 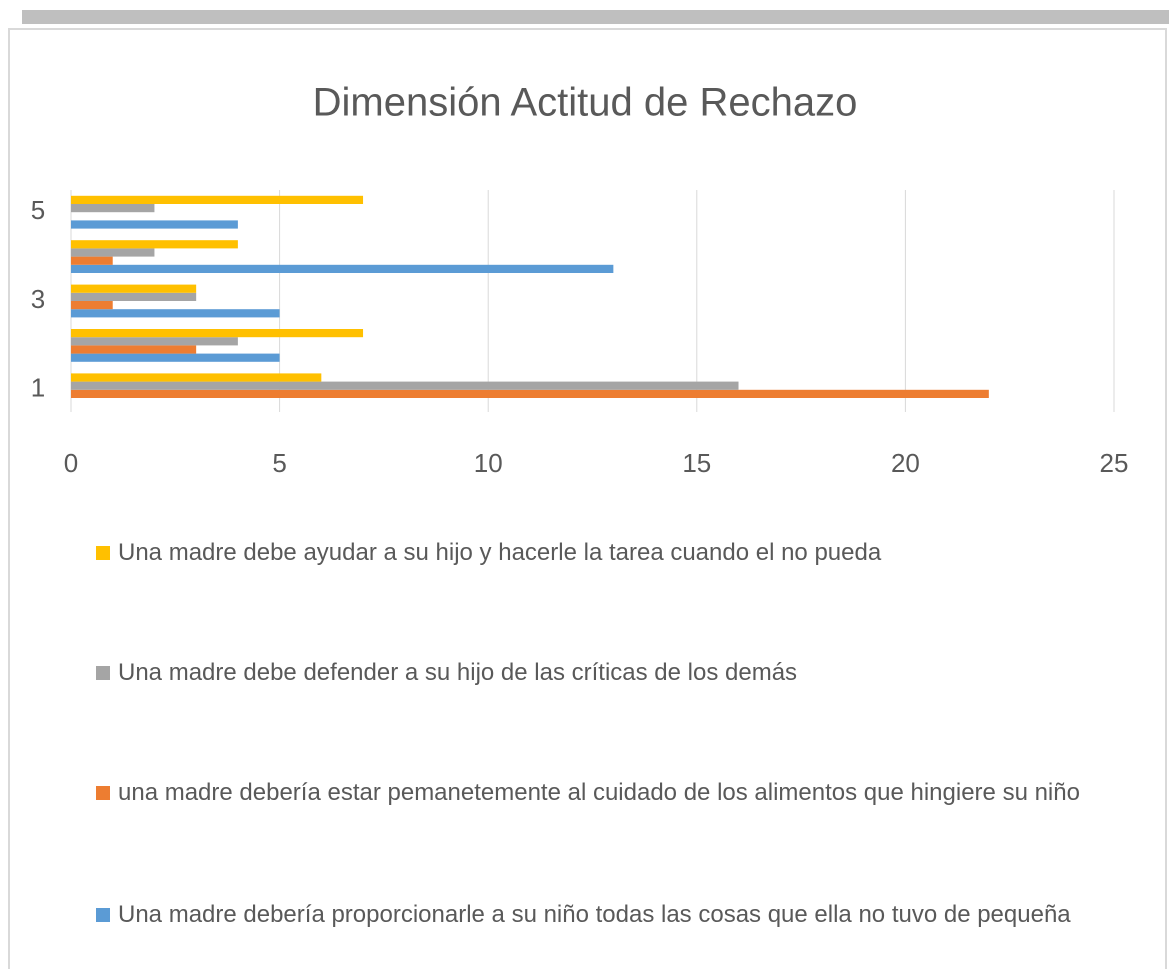 What do you see at coordinates (38, 210) in the screenshot?
I see `y-tick-label: 5` at bounding box center [38, 210].